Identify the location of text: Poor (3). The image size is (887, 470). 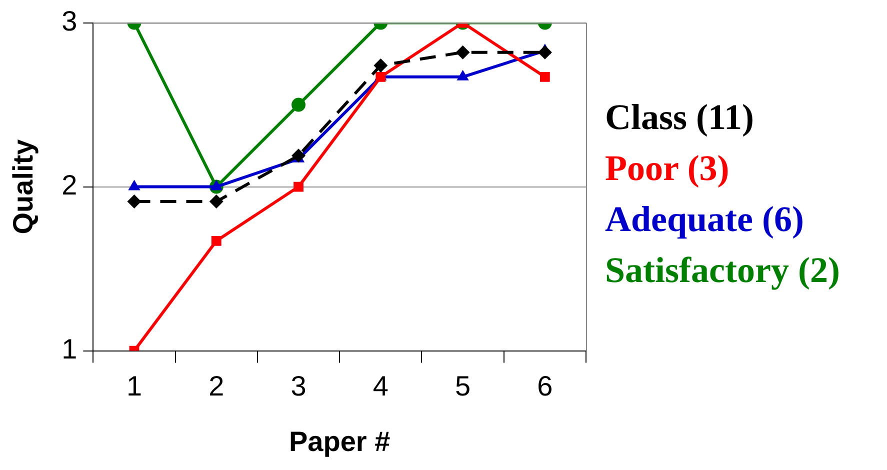
(667, 168).